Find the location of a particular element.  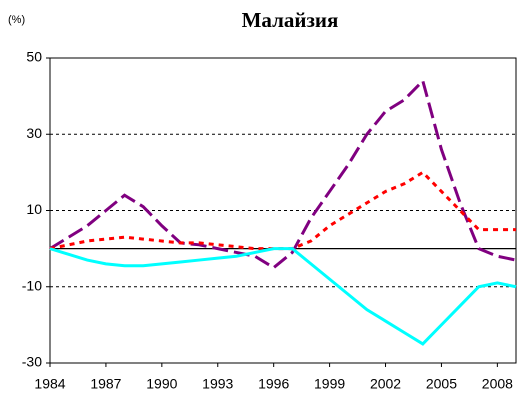

x-tick-label: 1990 is located at coordinates (161, 384).